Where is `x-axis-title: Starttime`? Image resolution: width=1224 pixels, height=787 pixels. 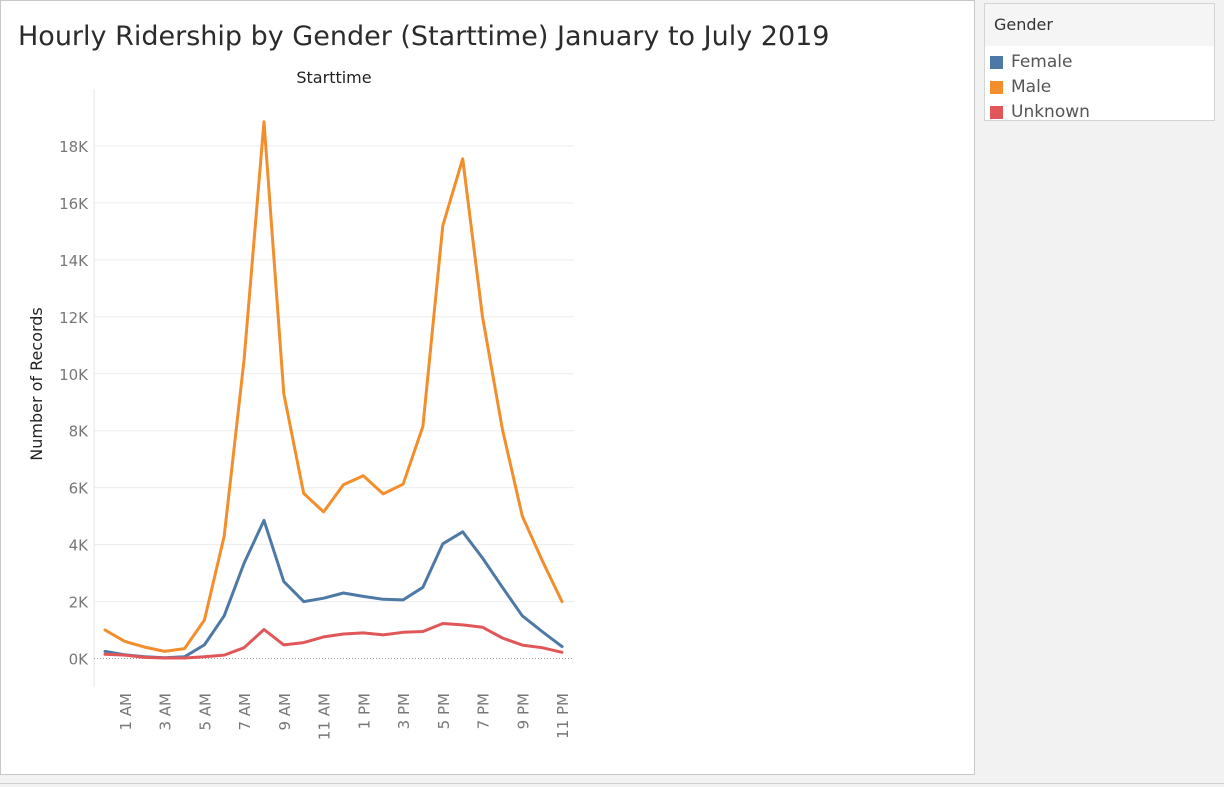 x-axis-title: Starttime is located at coordinates (333, 77).